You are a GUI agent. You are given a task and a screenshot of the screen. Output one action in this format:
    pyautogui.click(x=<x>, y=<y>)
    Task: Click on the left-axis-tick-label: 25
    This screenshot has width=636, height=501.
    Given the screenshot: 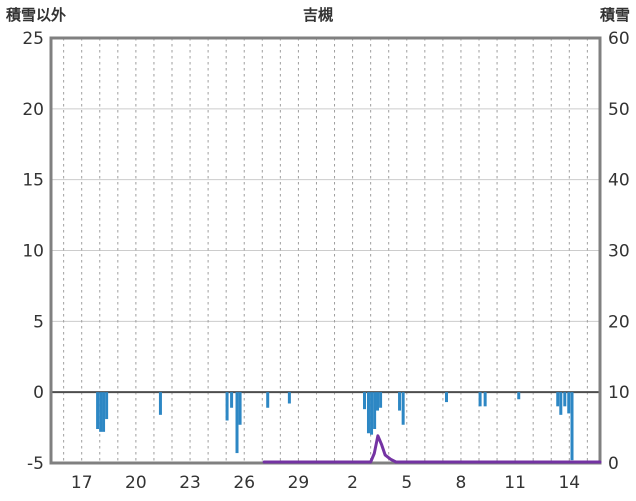 What is the action you would take?
    pyautogui.click(x=33, y=39)
    